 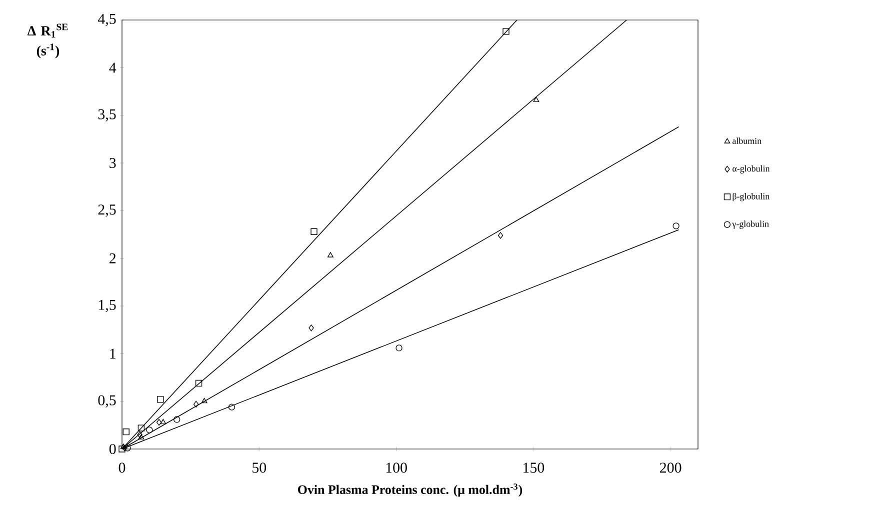 I want to click on y-tick-label: 0,5, so click(x=107, y=401).